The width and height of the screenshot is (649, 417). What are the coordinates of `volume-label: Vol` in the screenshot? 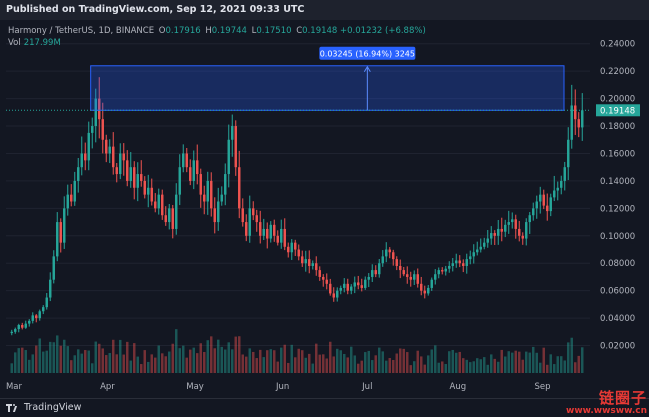 It's located at (14, 43).